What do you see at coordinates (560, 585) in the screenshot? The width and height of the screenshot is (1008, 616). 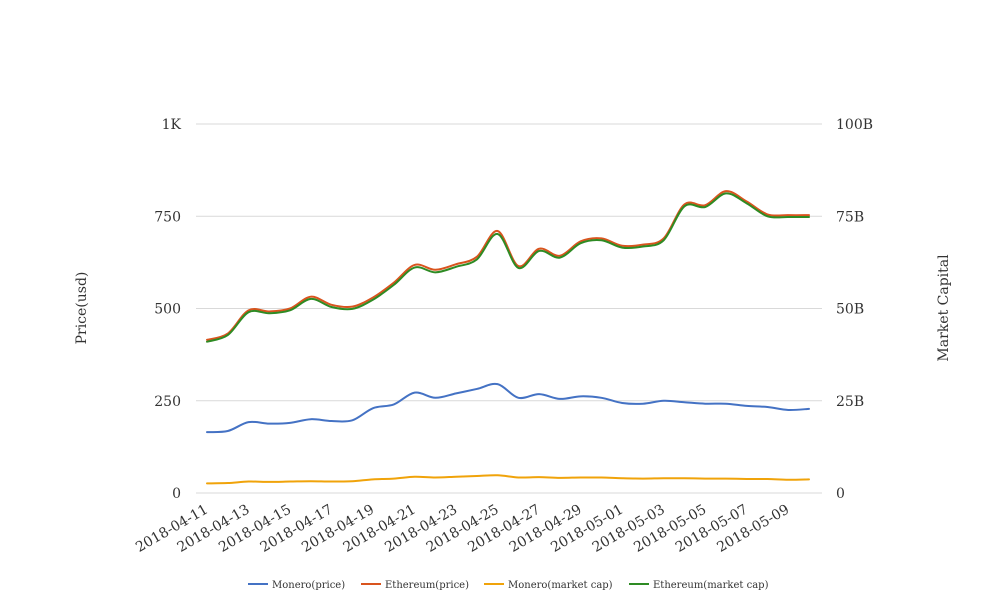 I see `legend-label: Monero(market cap)` at bounding box center [560, 585].